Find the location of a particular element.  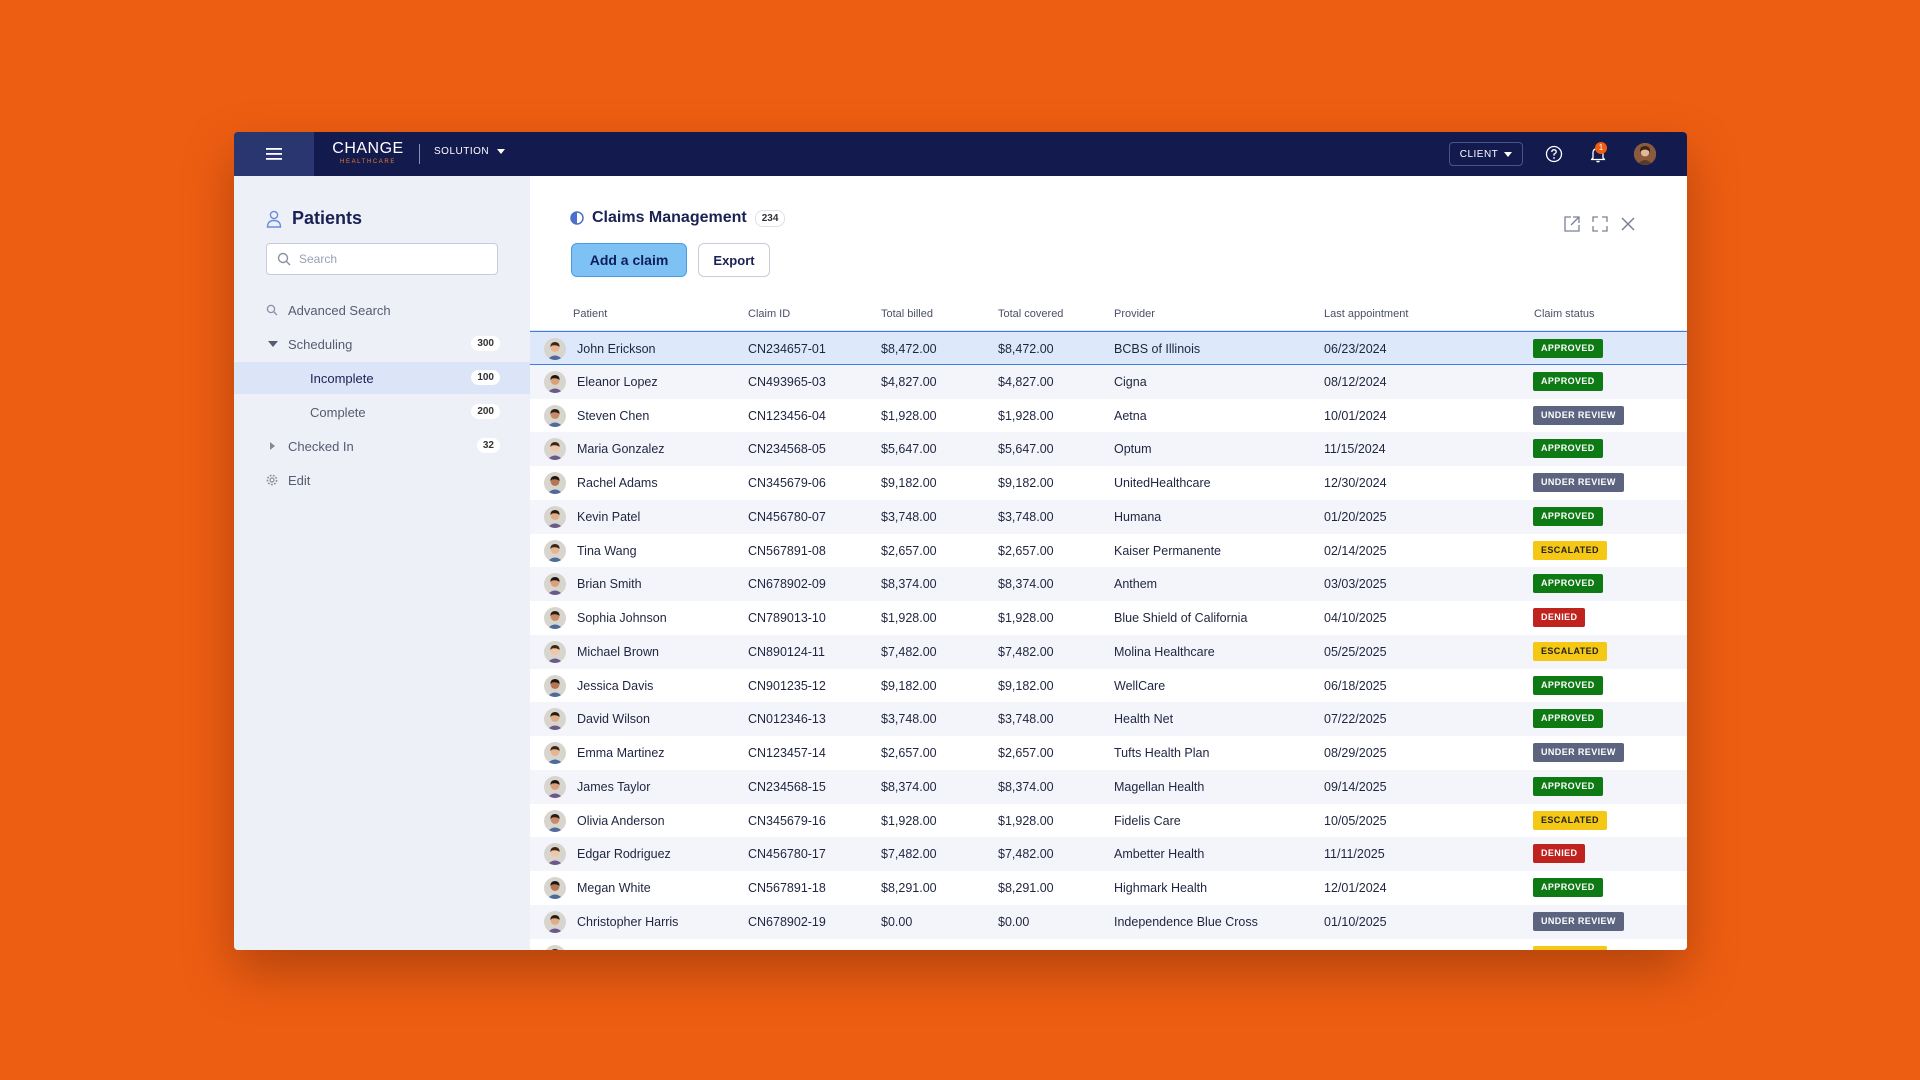

column-header-claim-status: Claim status is located at coordinates (1564, 314).